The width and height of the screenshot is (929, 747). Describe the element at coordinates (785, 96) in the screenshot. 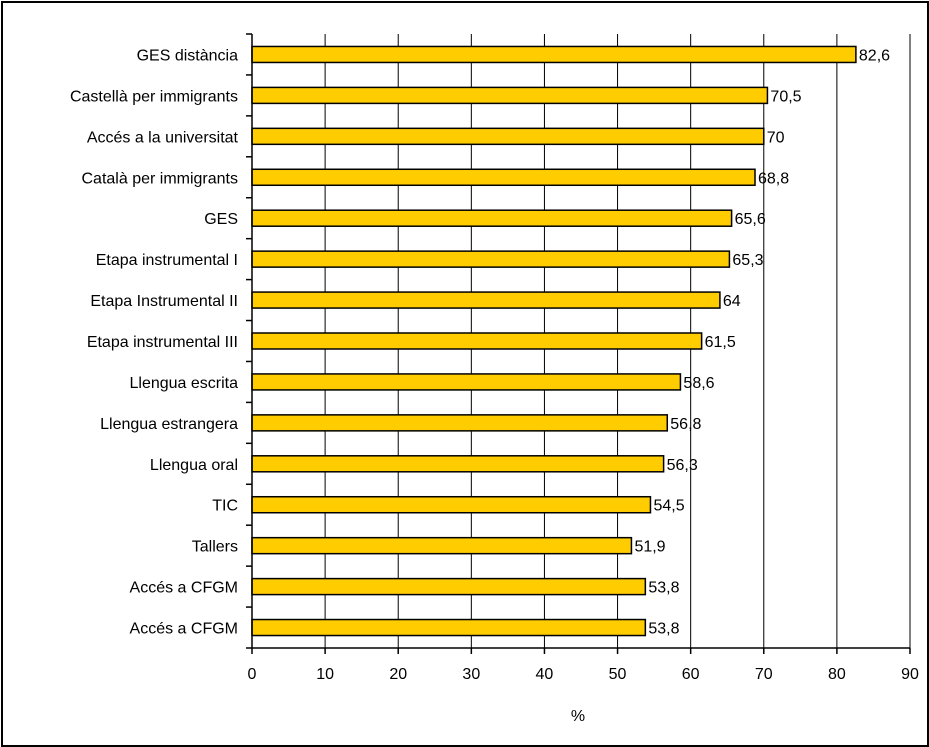

I see `data-label: 70,5` at that location.